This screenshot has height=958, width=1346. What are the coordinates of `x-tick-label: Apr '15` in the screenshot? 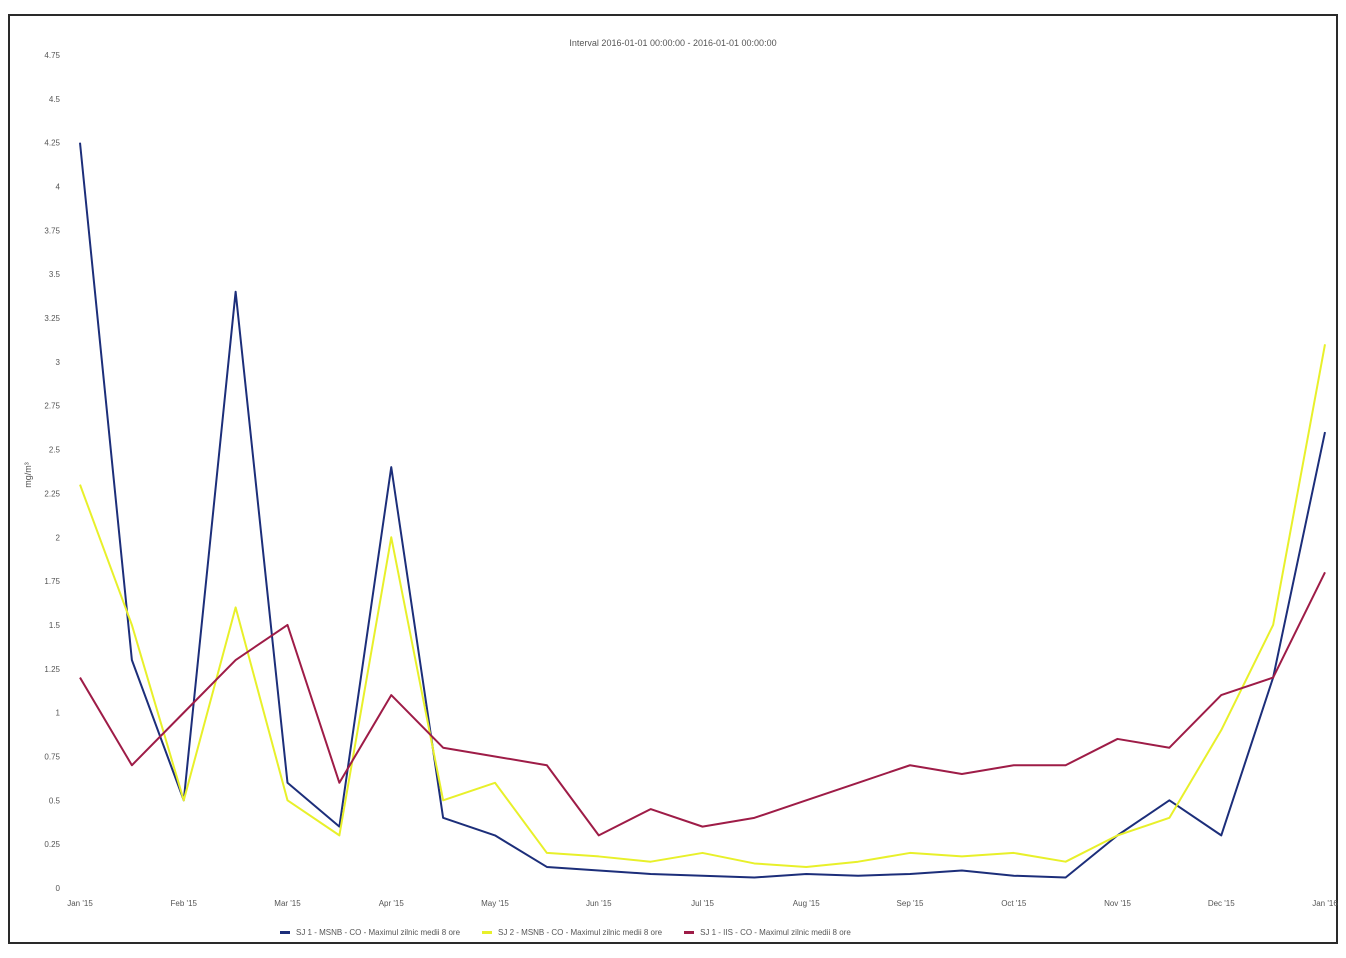 It's located at (392, 903).